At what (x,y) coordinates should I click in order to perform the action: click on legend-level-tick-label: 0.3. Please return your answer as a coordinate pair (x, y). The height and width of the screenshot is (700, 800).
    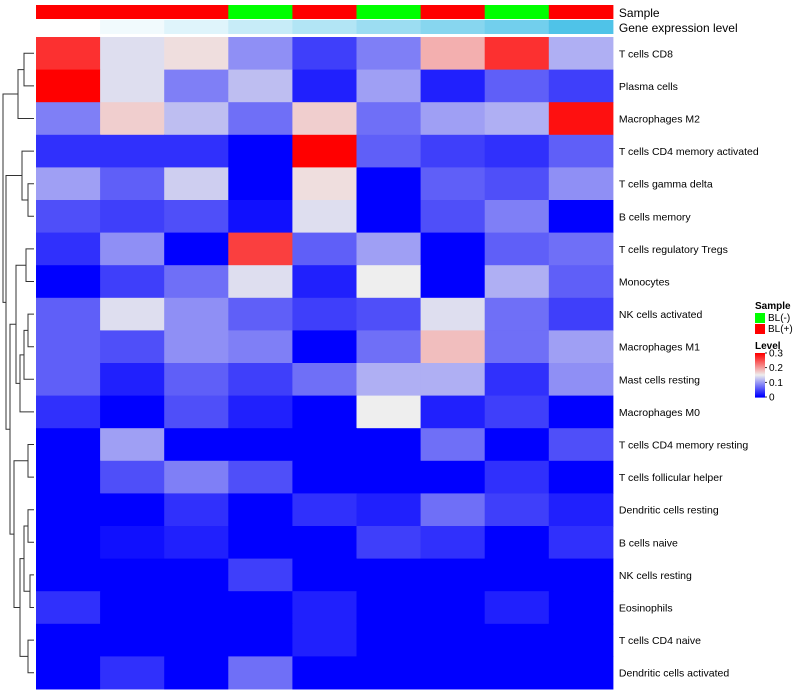
    Looking at the image, I should click on (776, 354).